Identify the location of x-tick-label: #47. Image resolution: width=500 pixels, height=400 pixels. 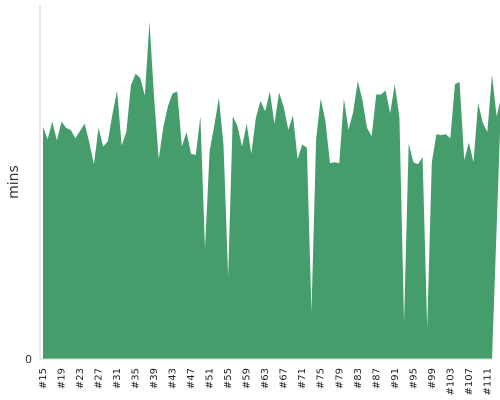
(191, 378).